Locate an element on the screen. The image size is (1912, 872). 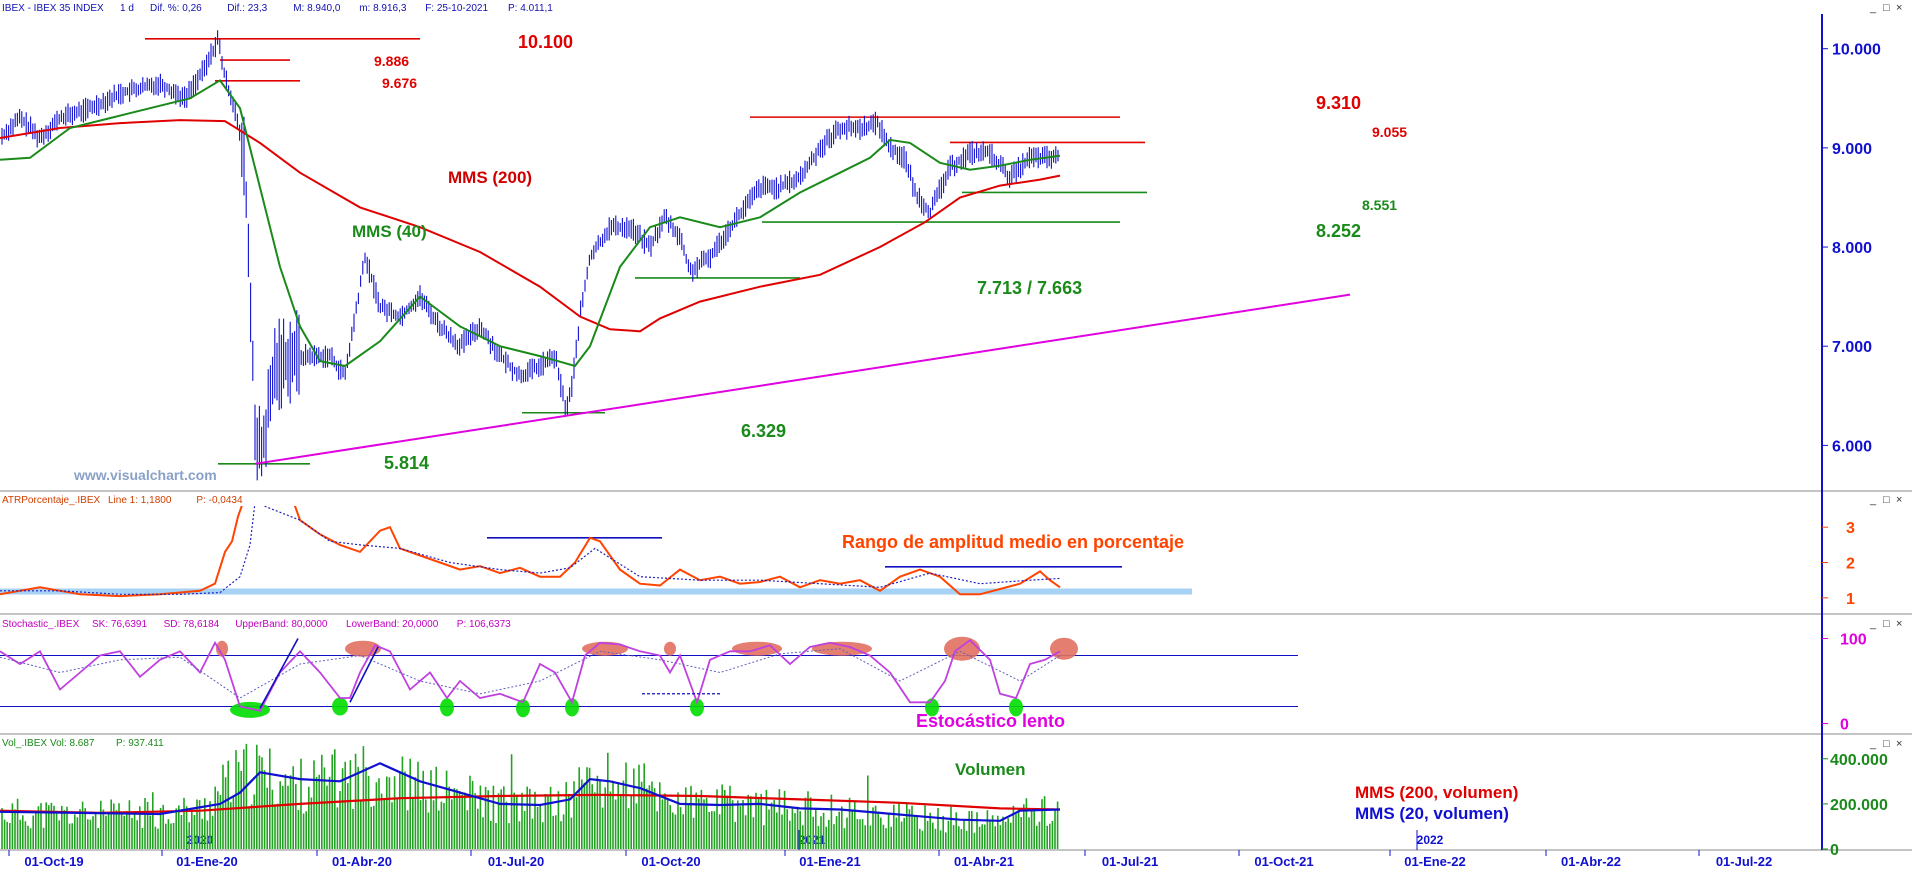
stochastic-annotation: Estocástico lento is located at coordinates (990, 721).